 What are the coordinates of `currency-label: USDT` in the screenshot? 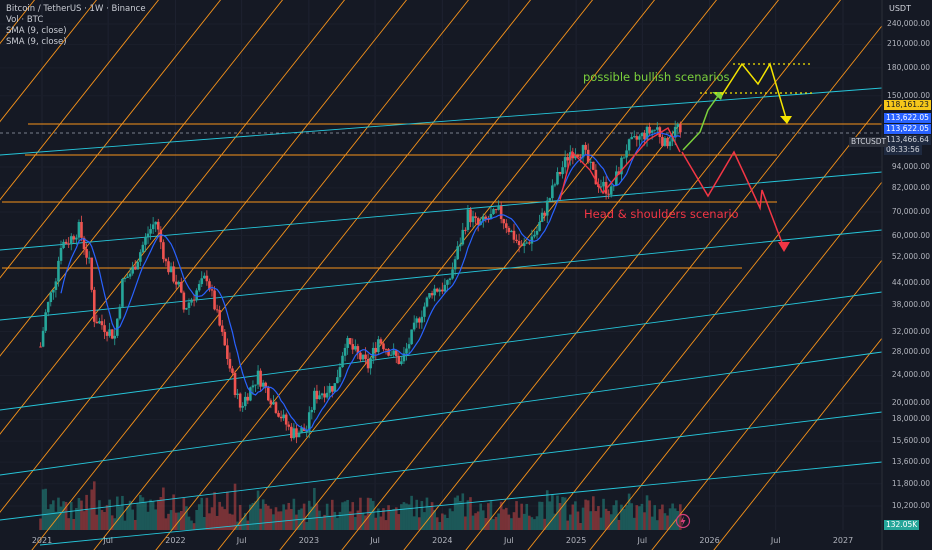 It's located at (900, 8).